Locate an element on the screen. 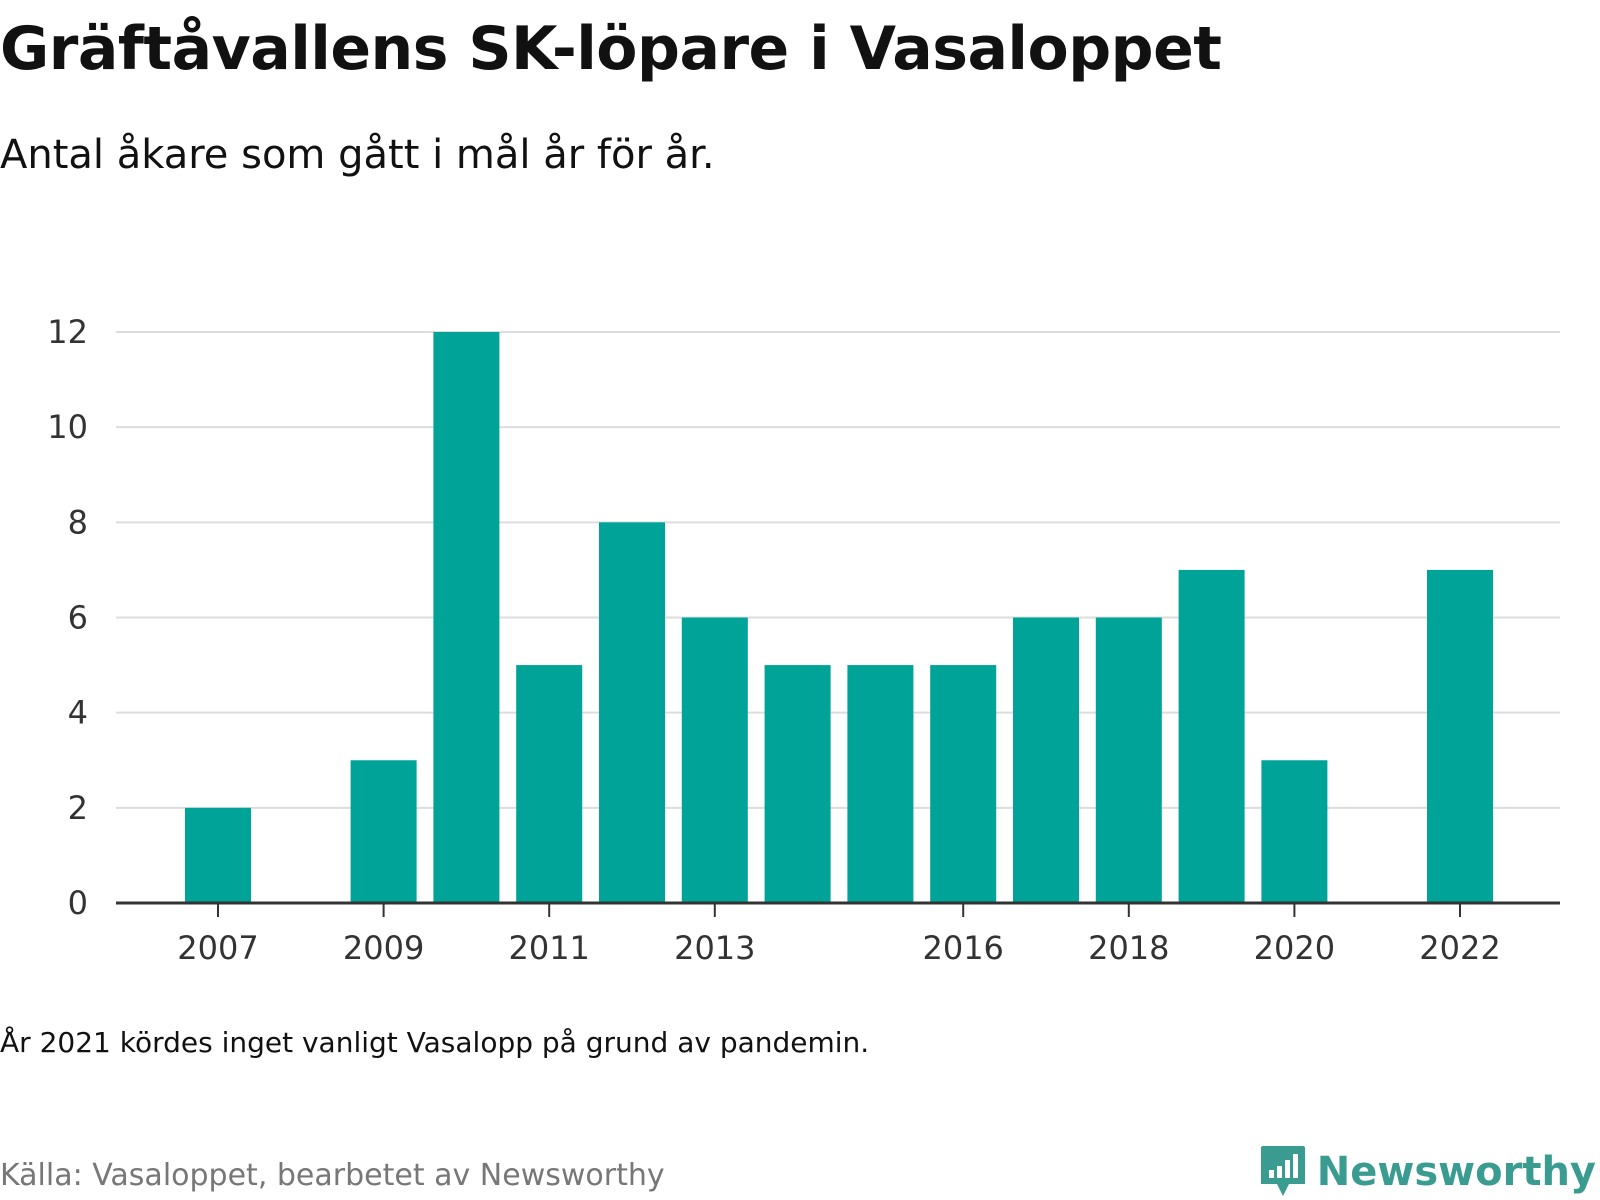 The width and height of the screenshot is (1600, 1200). x-tick-label: 2018 is located at coordinates (1128, 948).